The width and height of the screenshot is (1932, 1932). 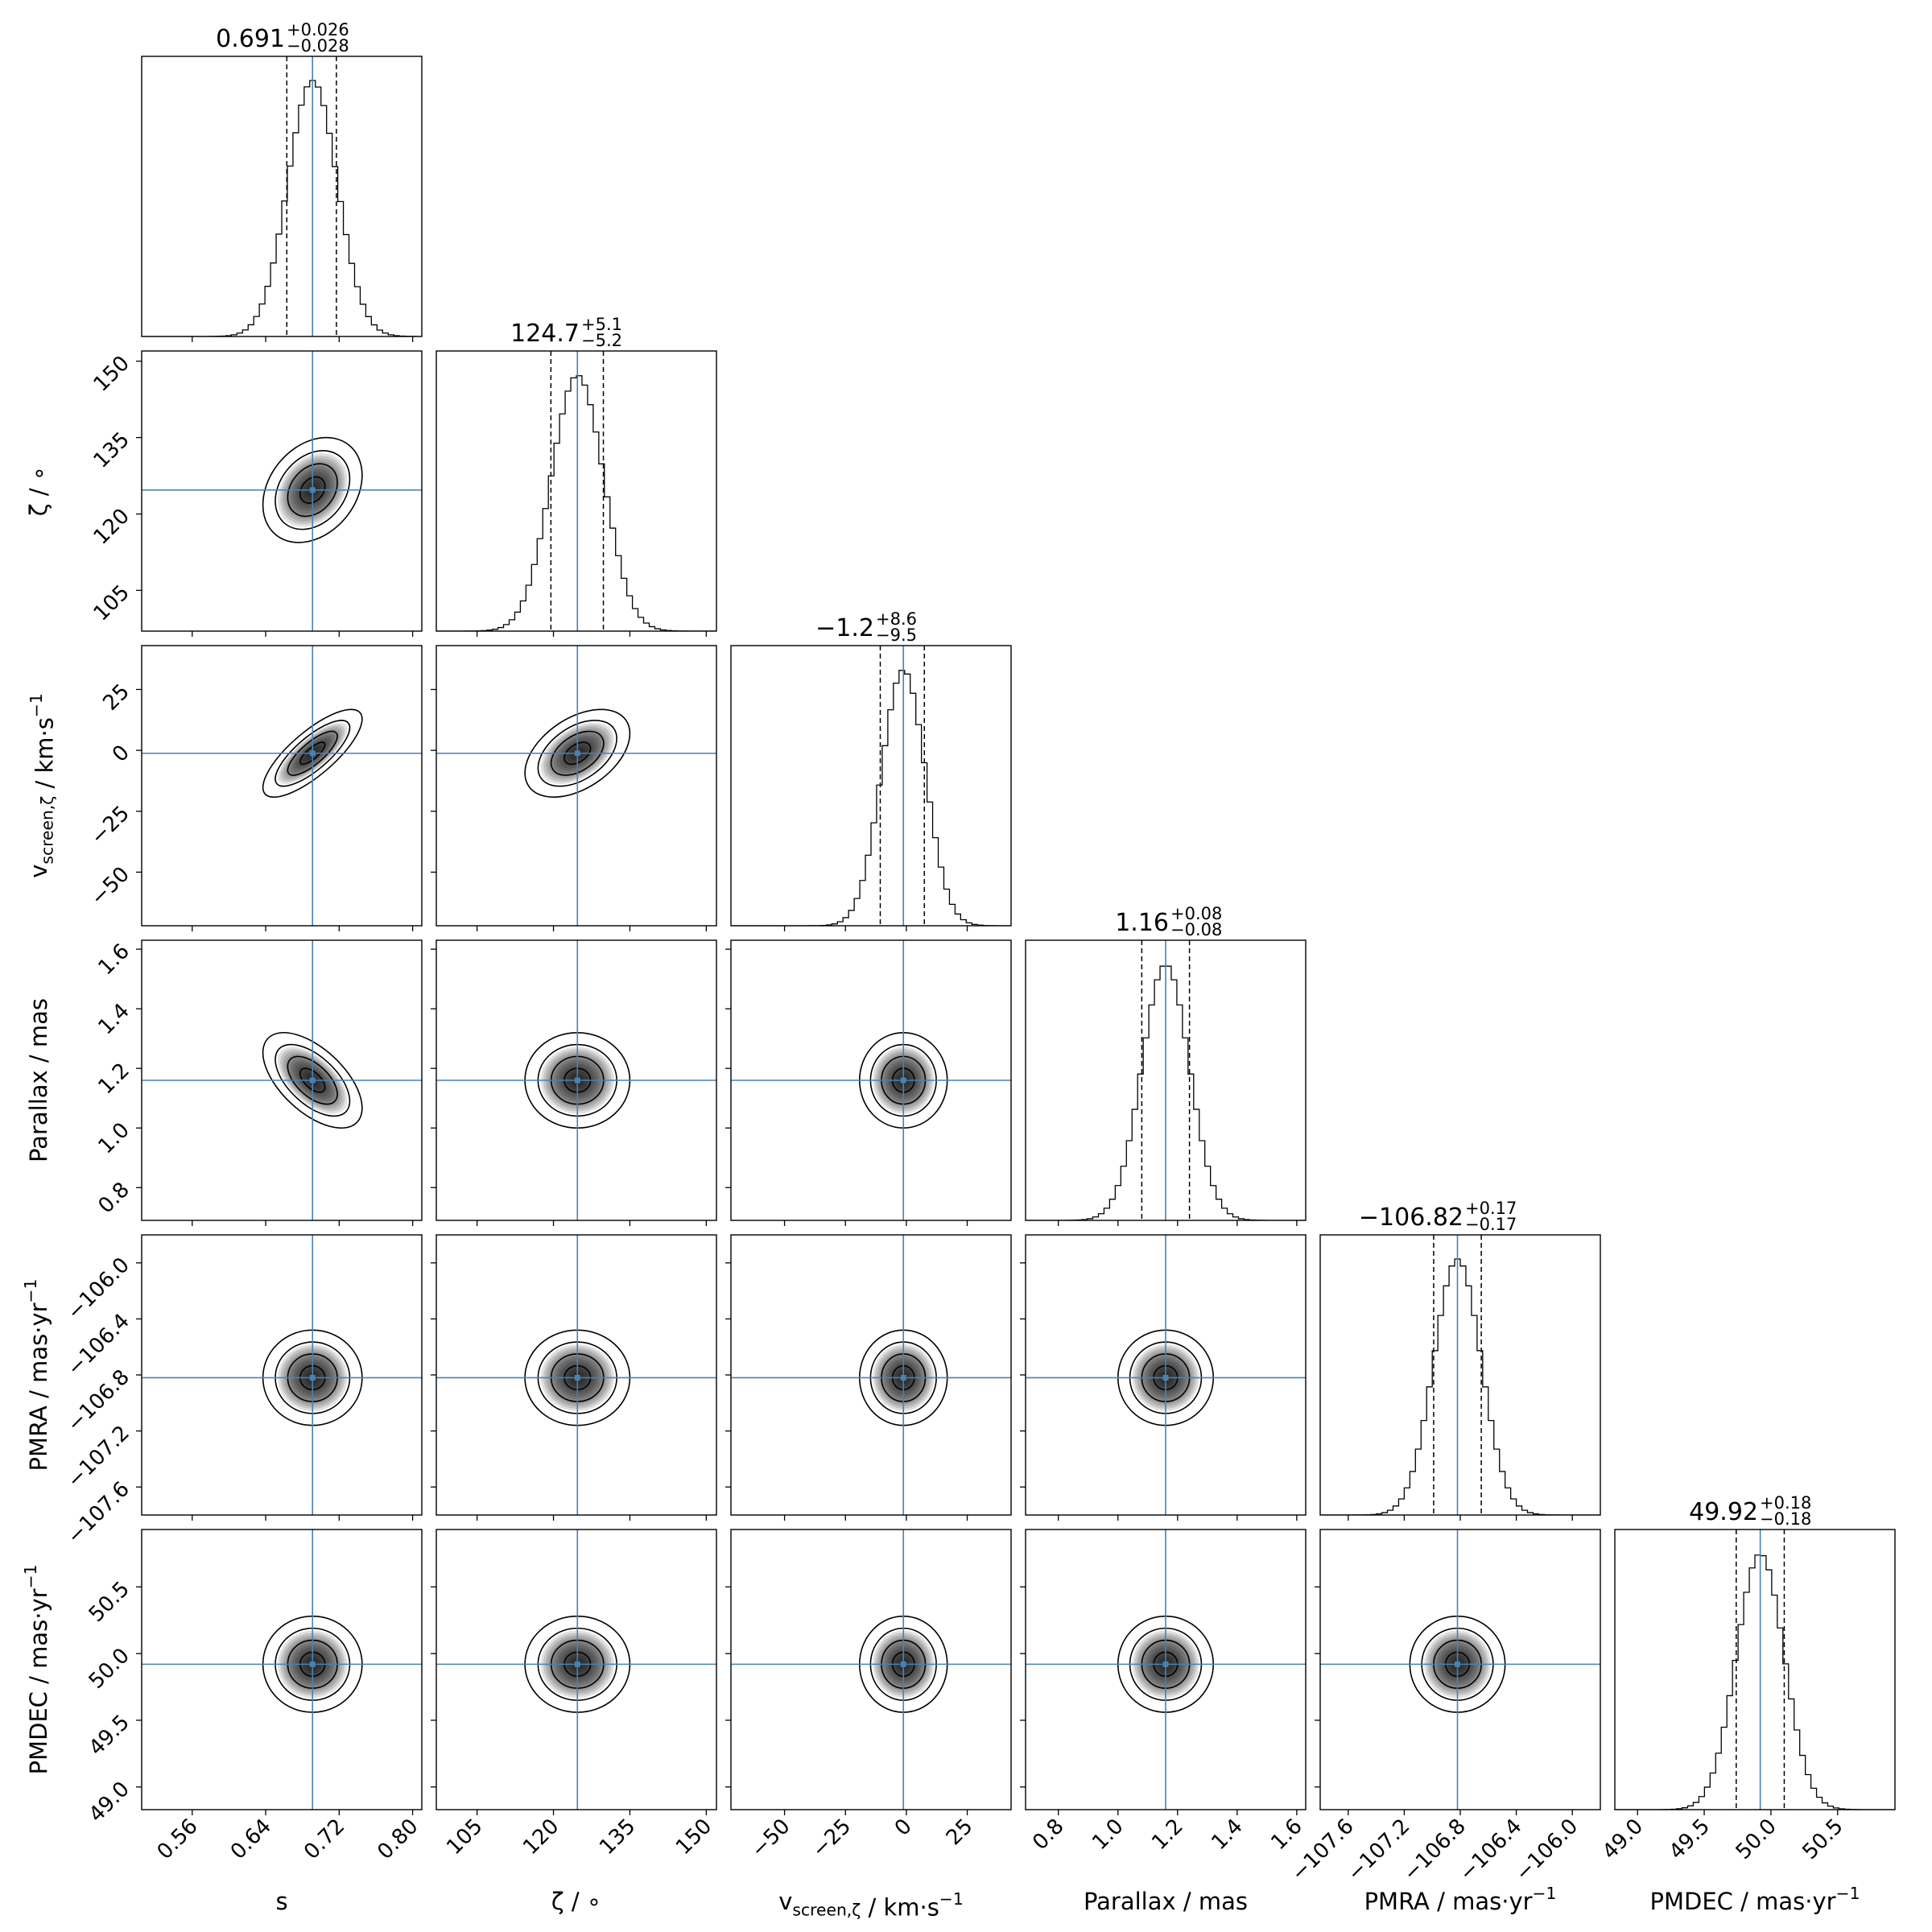 I want to click on x-tick-label: −107.2, so click(x=1378, y=1850).